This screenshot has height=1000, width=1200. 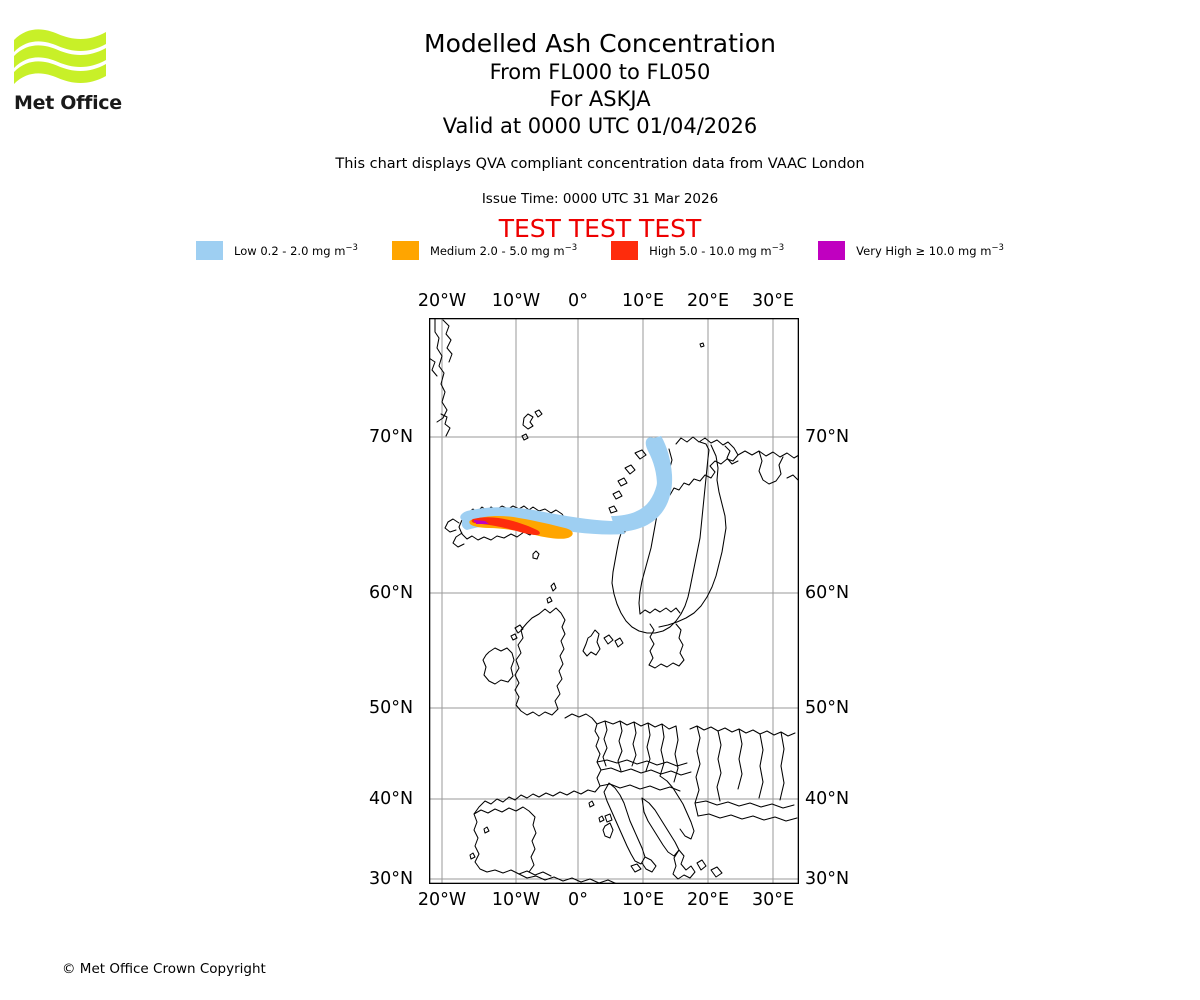 What do you see at coordinates (827, 708) in the screenshot?
I see `lat-tick-right-50: 50°N` at bounding box center [827, 708].